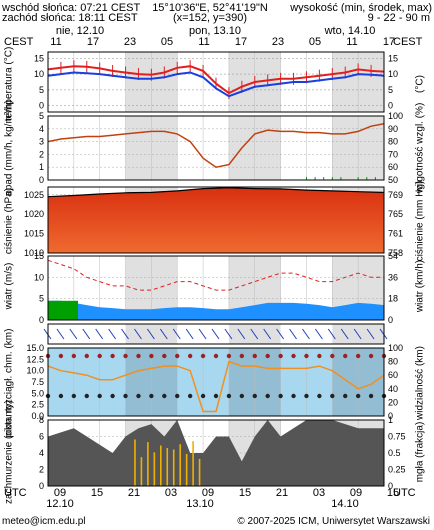 Image resolution: width=434 pixels, height=530 pixels. Describe the element at coordinates (39, 277) in the screenshot. I see `wind-ytick-label: 10` at that location.